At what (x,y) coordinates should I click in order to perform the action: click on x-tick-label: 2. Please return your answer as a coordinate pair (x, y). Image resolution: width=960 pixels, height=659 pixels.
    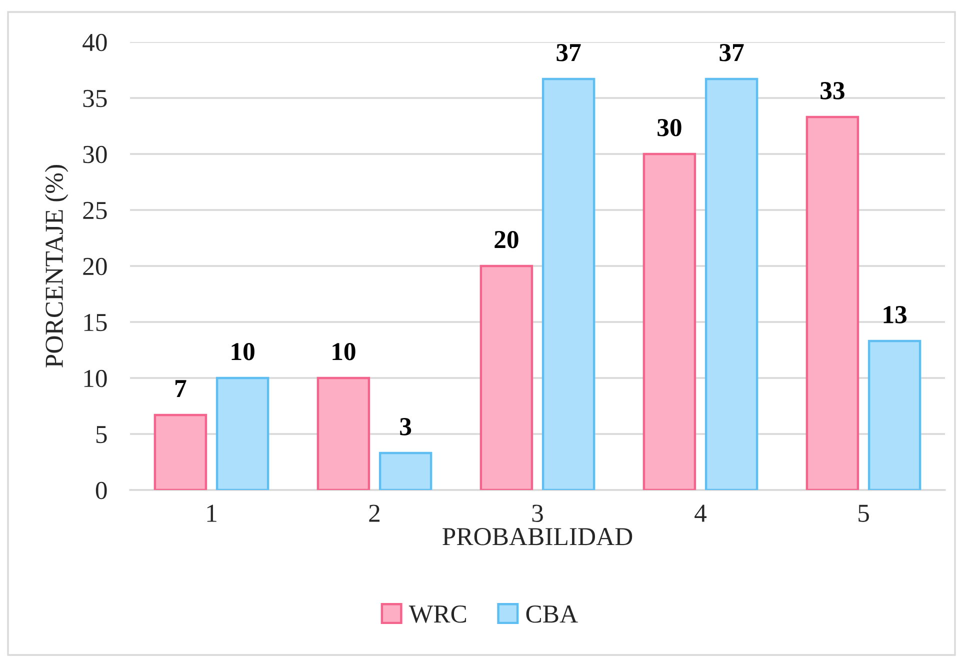
    Looking at the image, I should click on (374, 513).